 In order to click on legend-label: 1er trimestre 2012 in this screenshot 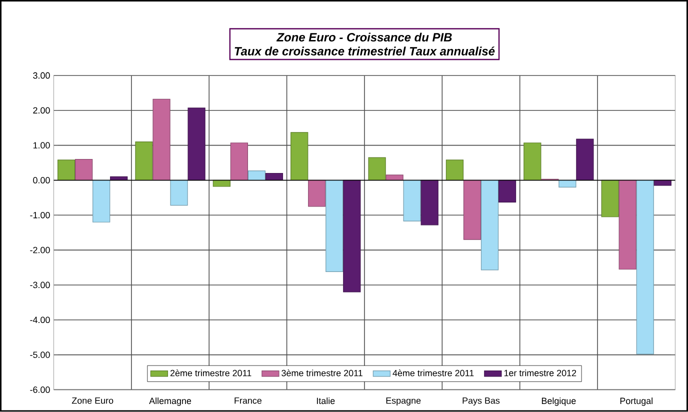, I will do `click(540, 373)`.